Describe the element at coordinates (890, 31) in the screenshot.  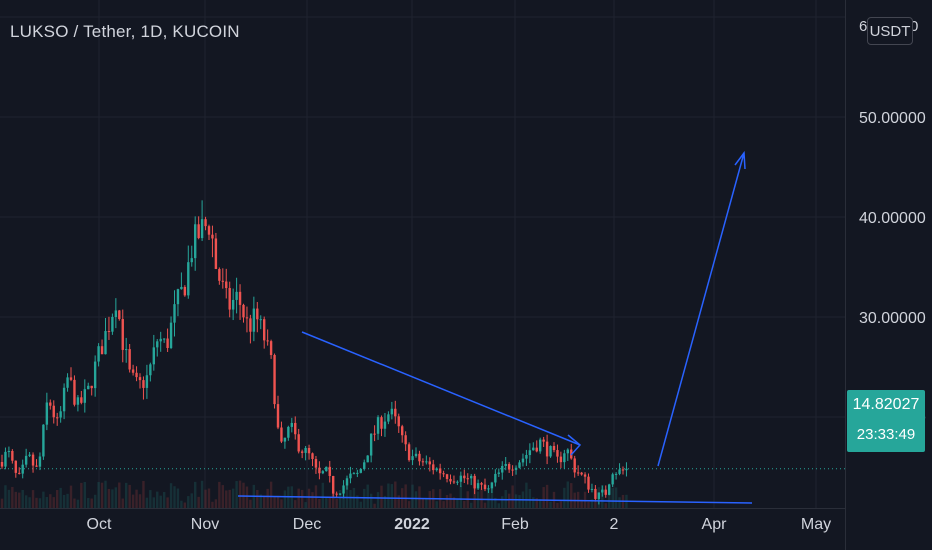
I see `currency-unit-button: USDT` at that location.